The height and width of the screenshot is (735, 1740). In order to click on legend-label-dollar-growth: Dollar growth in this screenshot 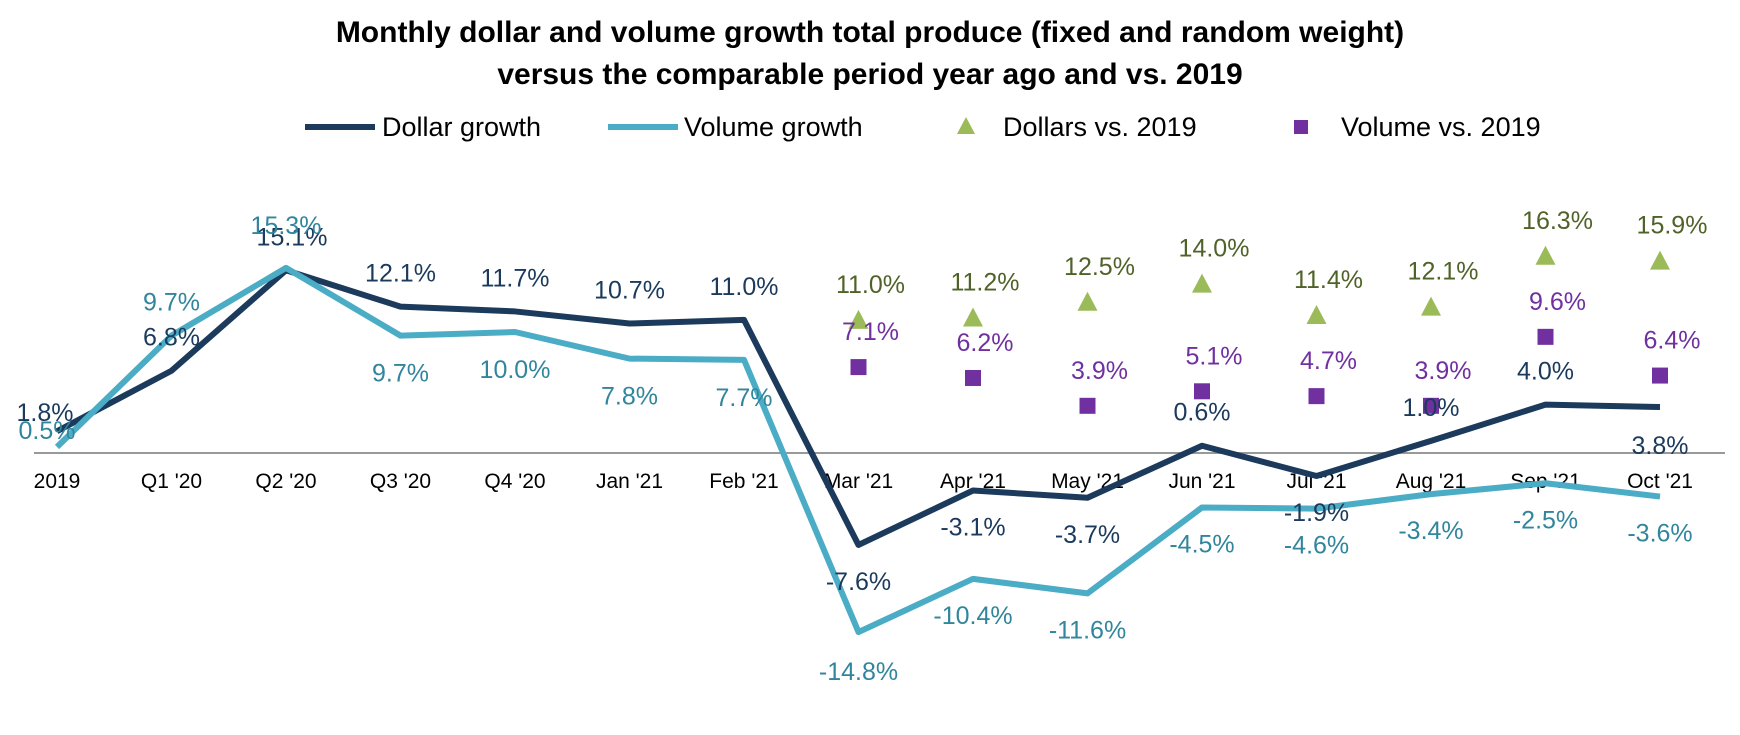, I will do `click(461, 127)`.